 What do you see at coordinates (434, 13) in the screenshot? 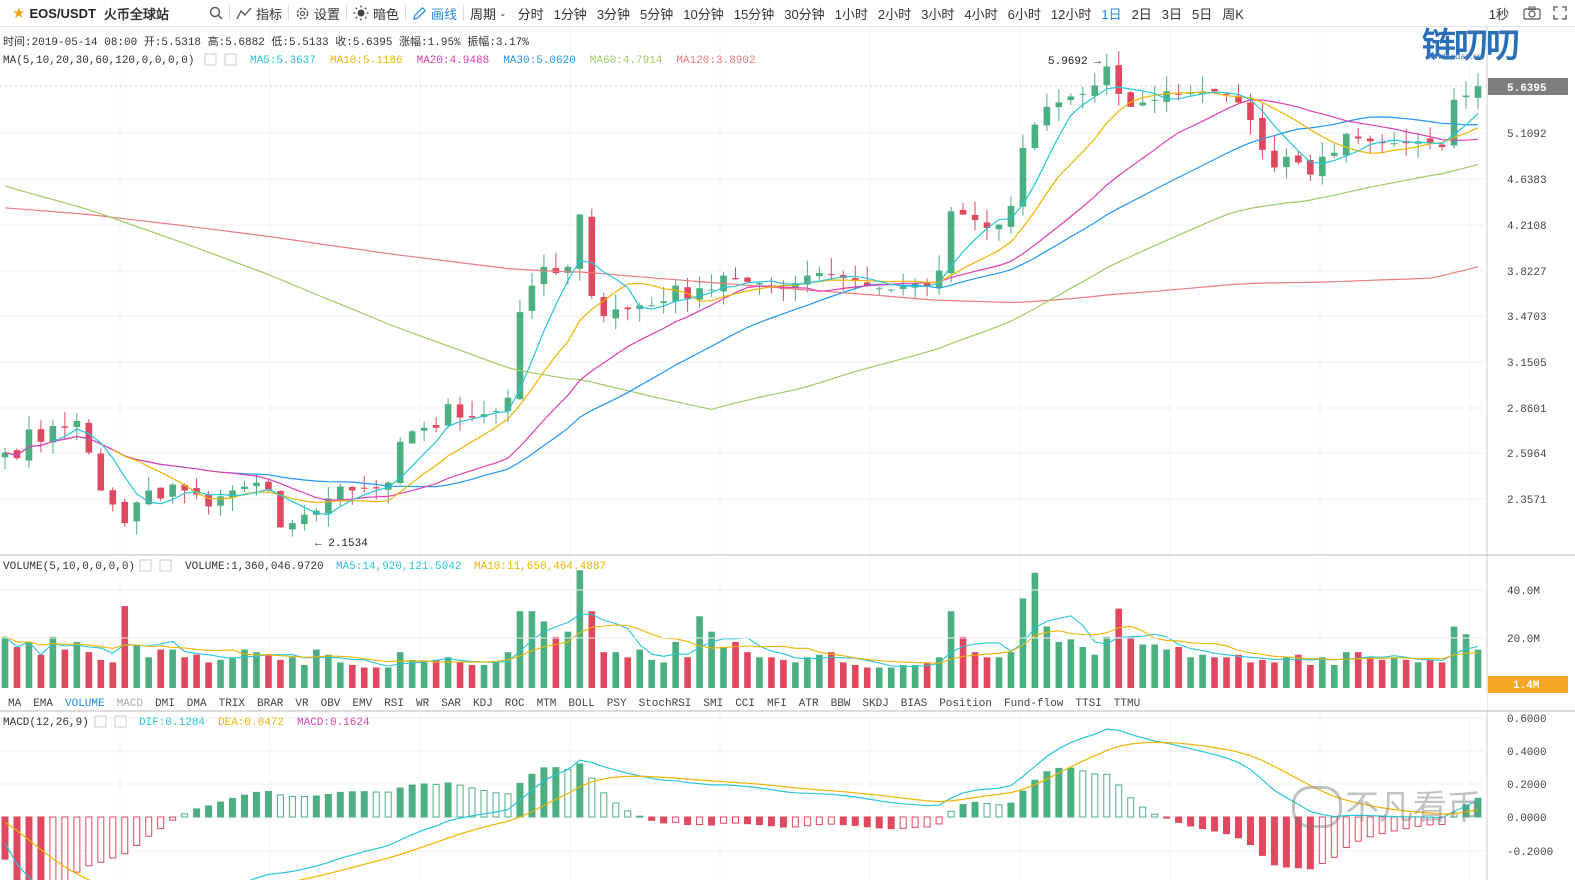
I see `draw-button: 画线` at bounding box center [434, 13].